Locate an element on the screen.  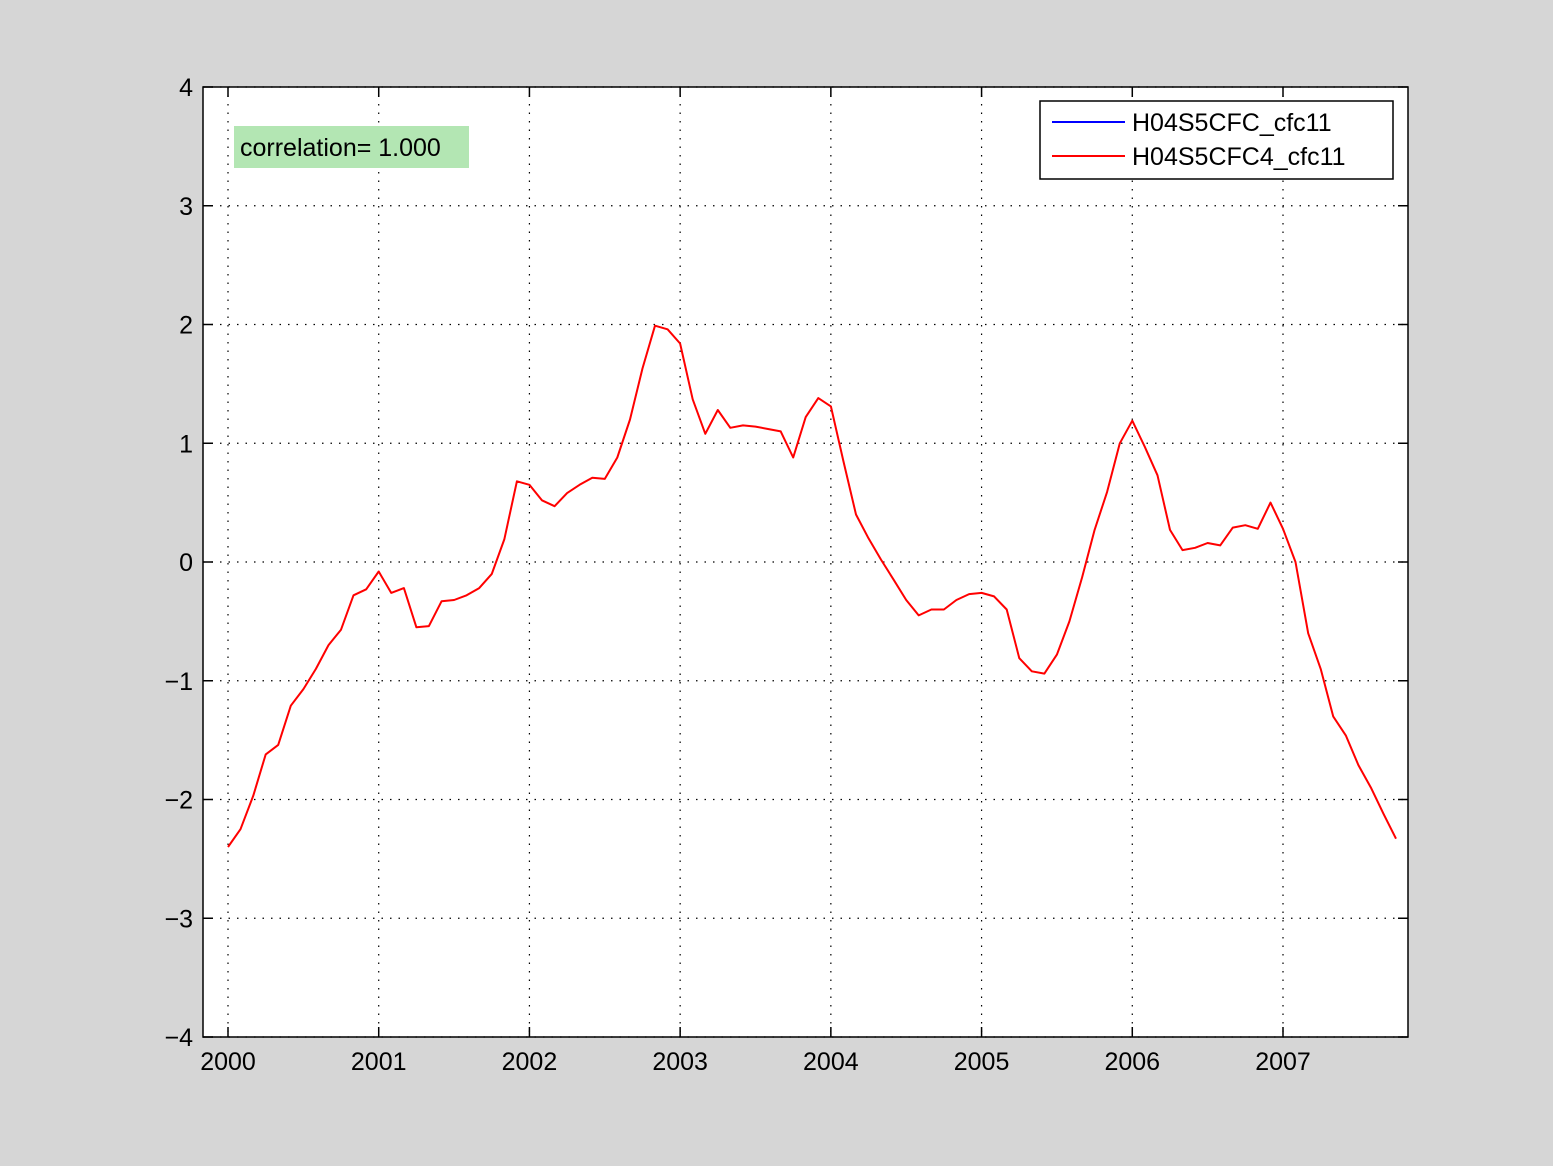
legend-box is located at coordinates (1216, 140).